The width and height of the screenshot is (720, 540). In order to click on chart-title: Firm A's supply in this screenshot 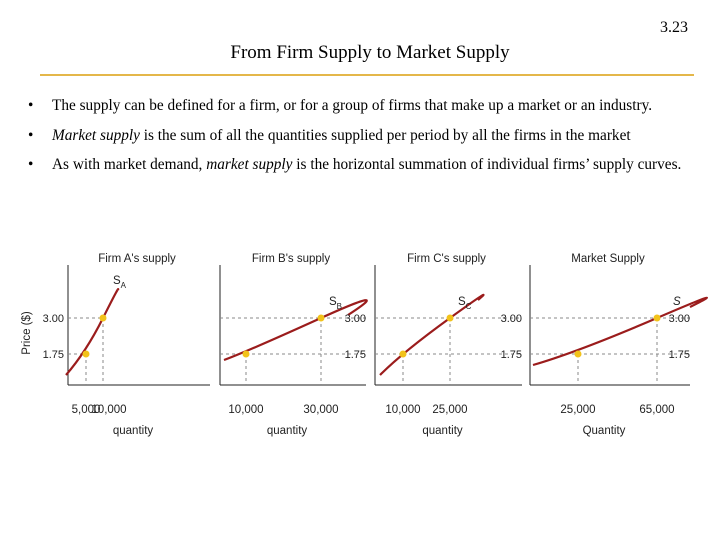, I will do `click(137, 259)`.